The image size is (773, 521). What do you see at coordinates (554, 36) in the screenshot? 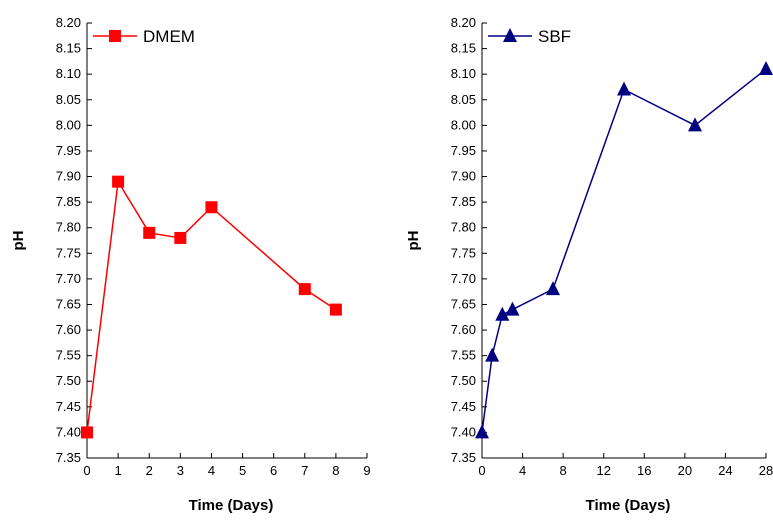
I see `legend-label: SBF` at bounding box center [554, 36].